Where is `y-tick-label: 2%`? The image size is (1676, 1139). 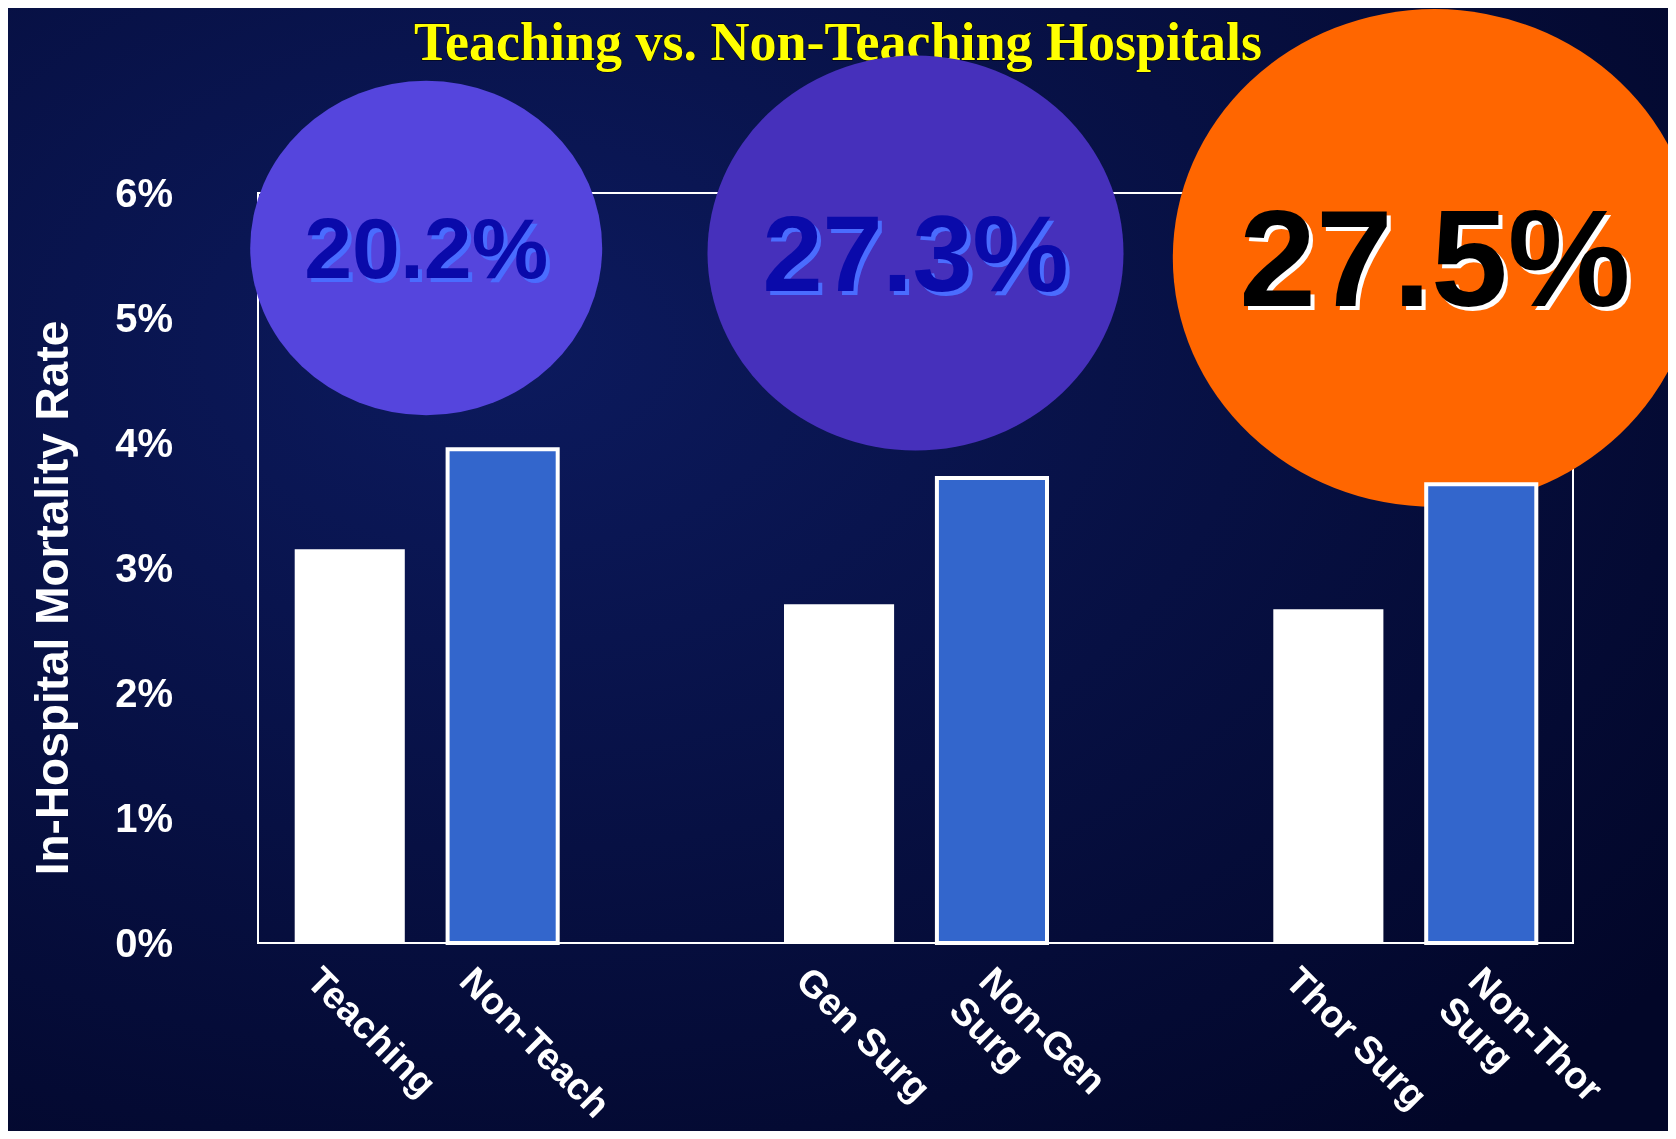 y-tick-label: 2% is located at coordinates (144, 693).